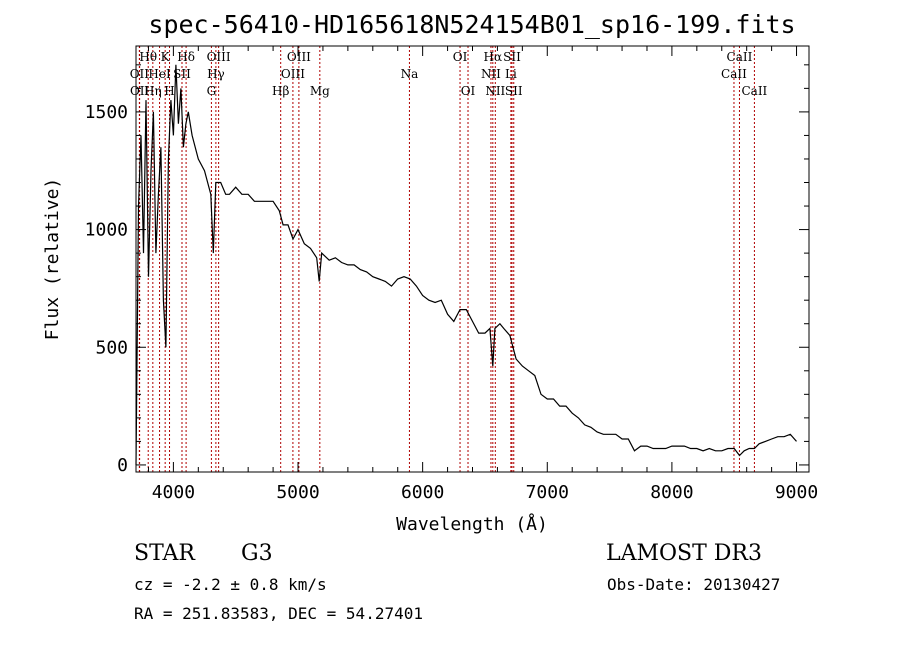 The height and width of the screenshot is (649, 900). I want to click on y-tick-label: 500, so click(111, 347).